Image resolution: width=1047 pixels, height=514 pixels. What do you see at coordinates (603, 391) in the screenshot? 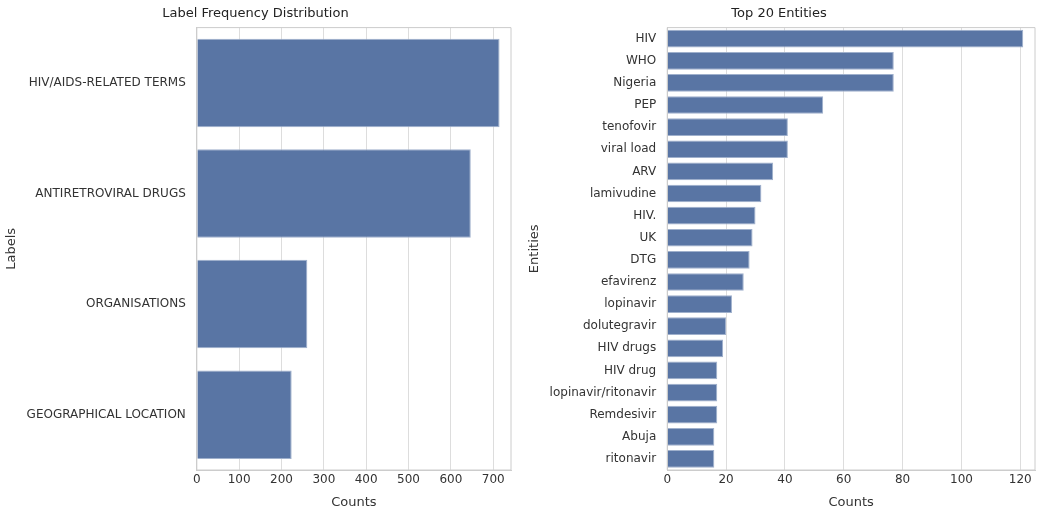
I see `y-tick-label: lopinavir/ritonavir` at bounding box center [603, 391].